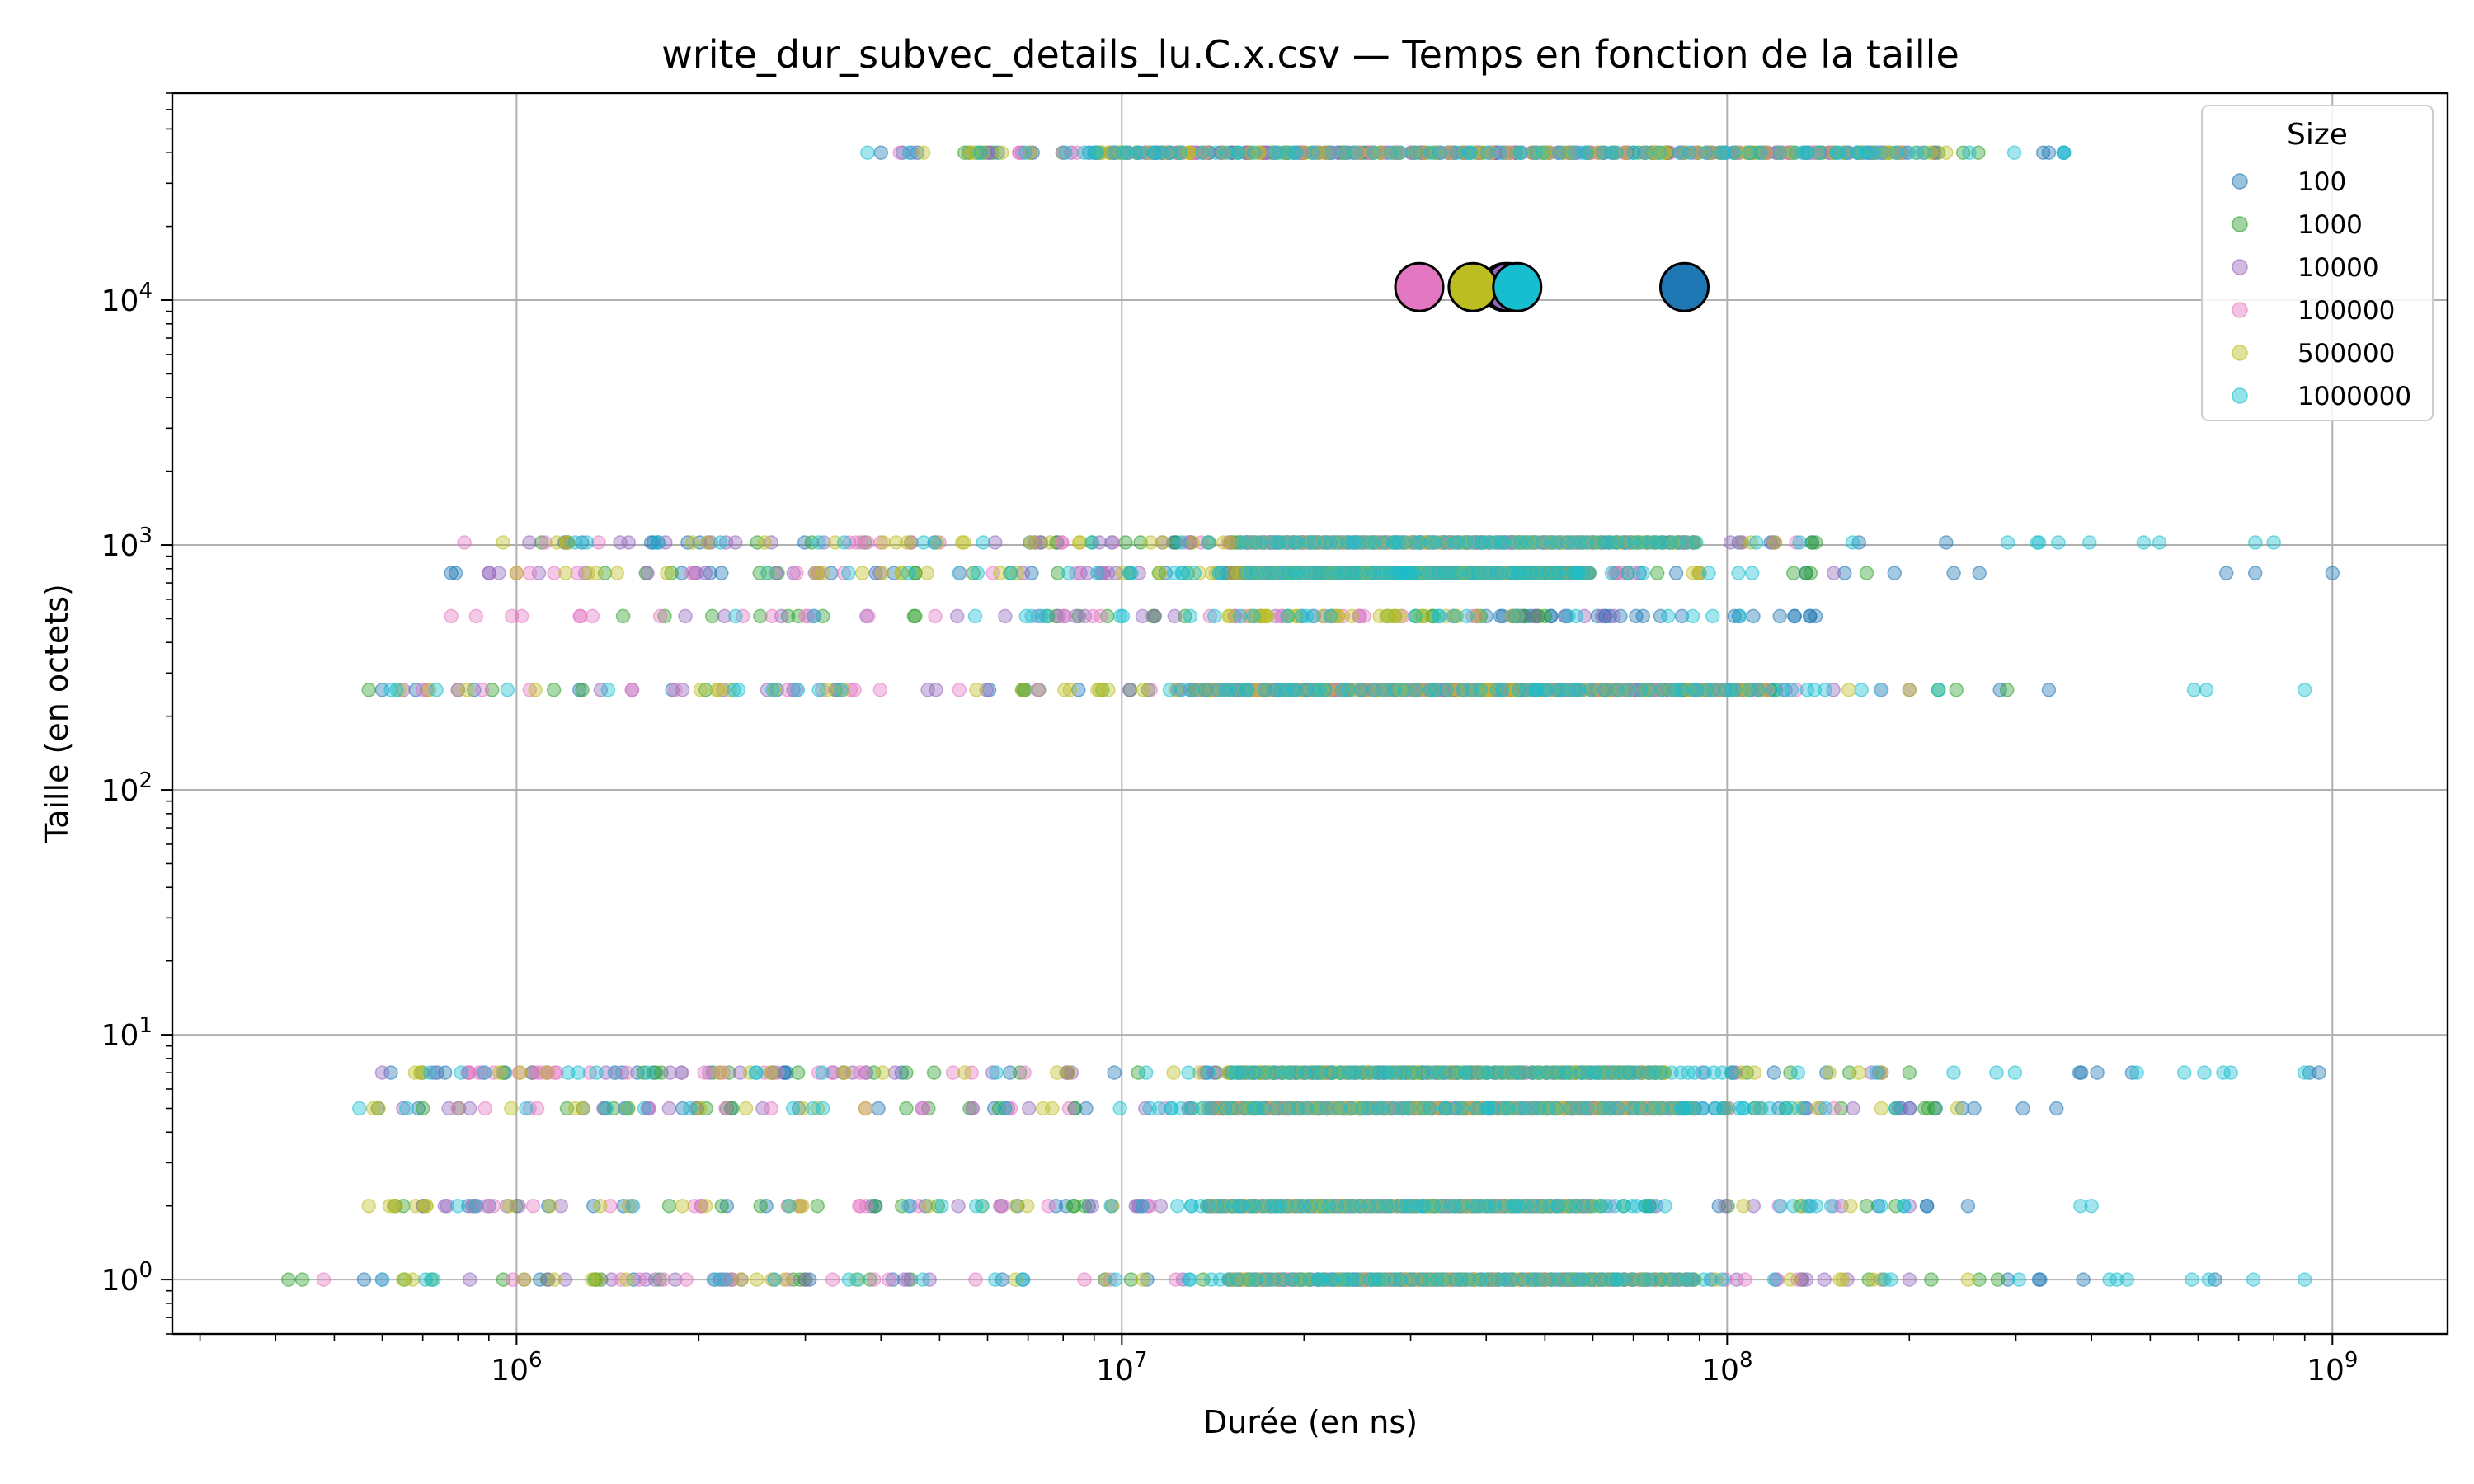  What do you see at coordinates (2240, 353) in the screenshot?
I see `legend-marker` at bounding box center [2240, 353].